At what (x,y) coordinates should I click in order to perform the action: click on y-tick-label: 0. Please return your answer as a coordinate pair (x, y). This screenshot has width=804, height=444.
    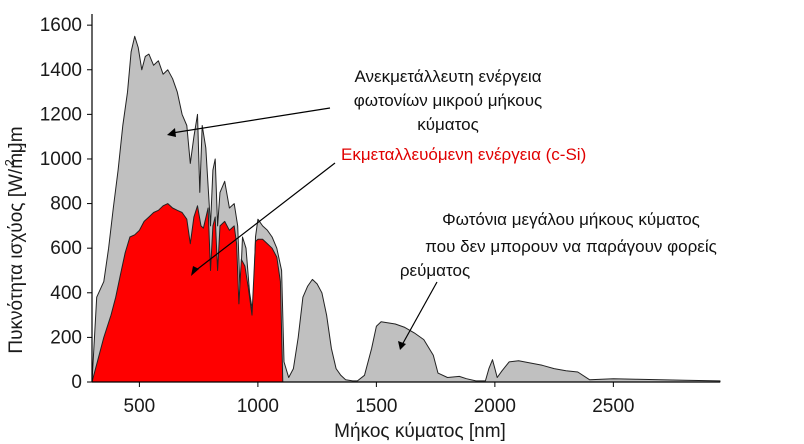
    Looking at the image, I should click on (76, 382).